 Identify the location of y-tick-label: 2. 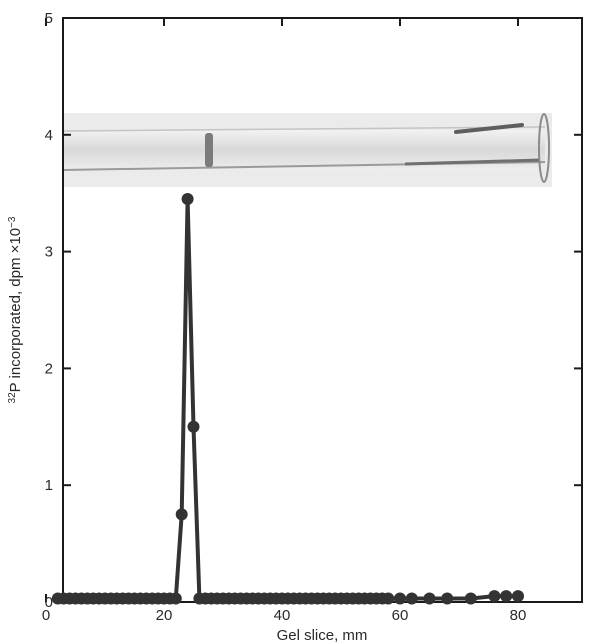
(49, 368).